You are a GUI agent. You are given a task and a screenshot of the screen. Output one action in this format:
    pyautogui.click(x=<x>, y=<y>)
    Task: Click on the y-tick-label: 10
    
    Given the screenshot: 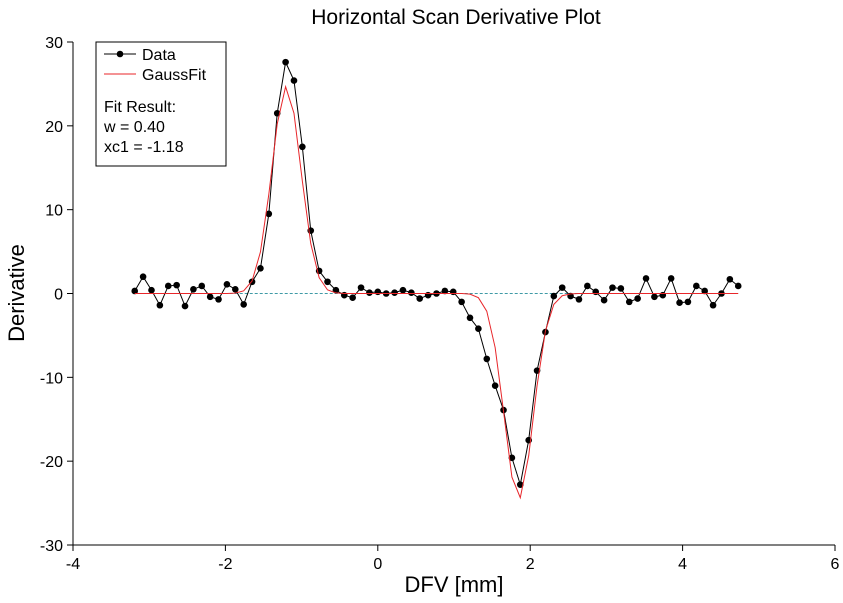 What is the action you would take?
    pyautogui.click(x=54, y=211)
    